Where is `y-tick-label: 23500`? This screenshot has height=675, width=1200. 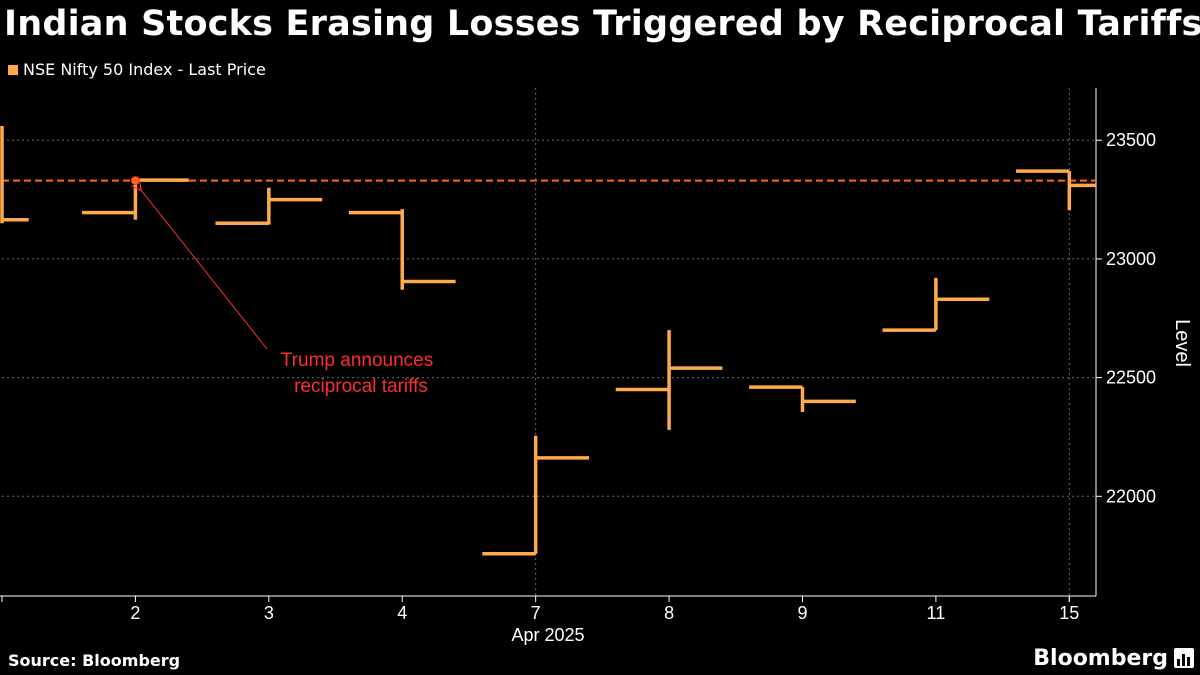 y-tick-label: 23500 is located at coordinates (1131, 140).